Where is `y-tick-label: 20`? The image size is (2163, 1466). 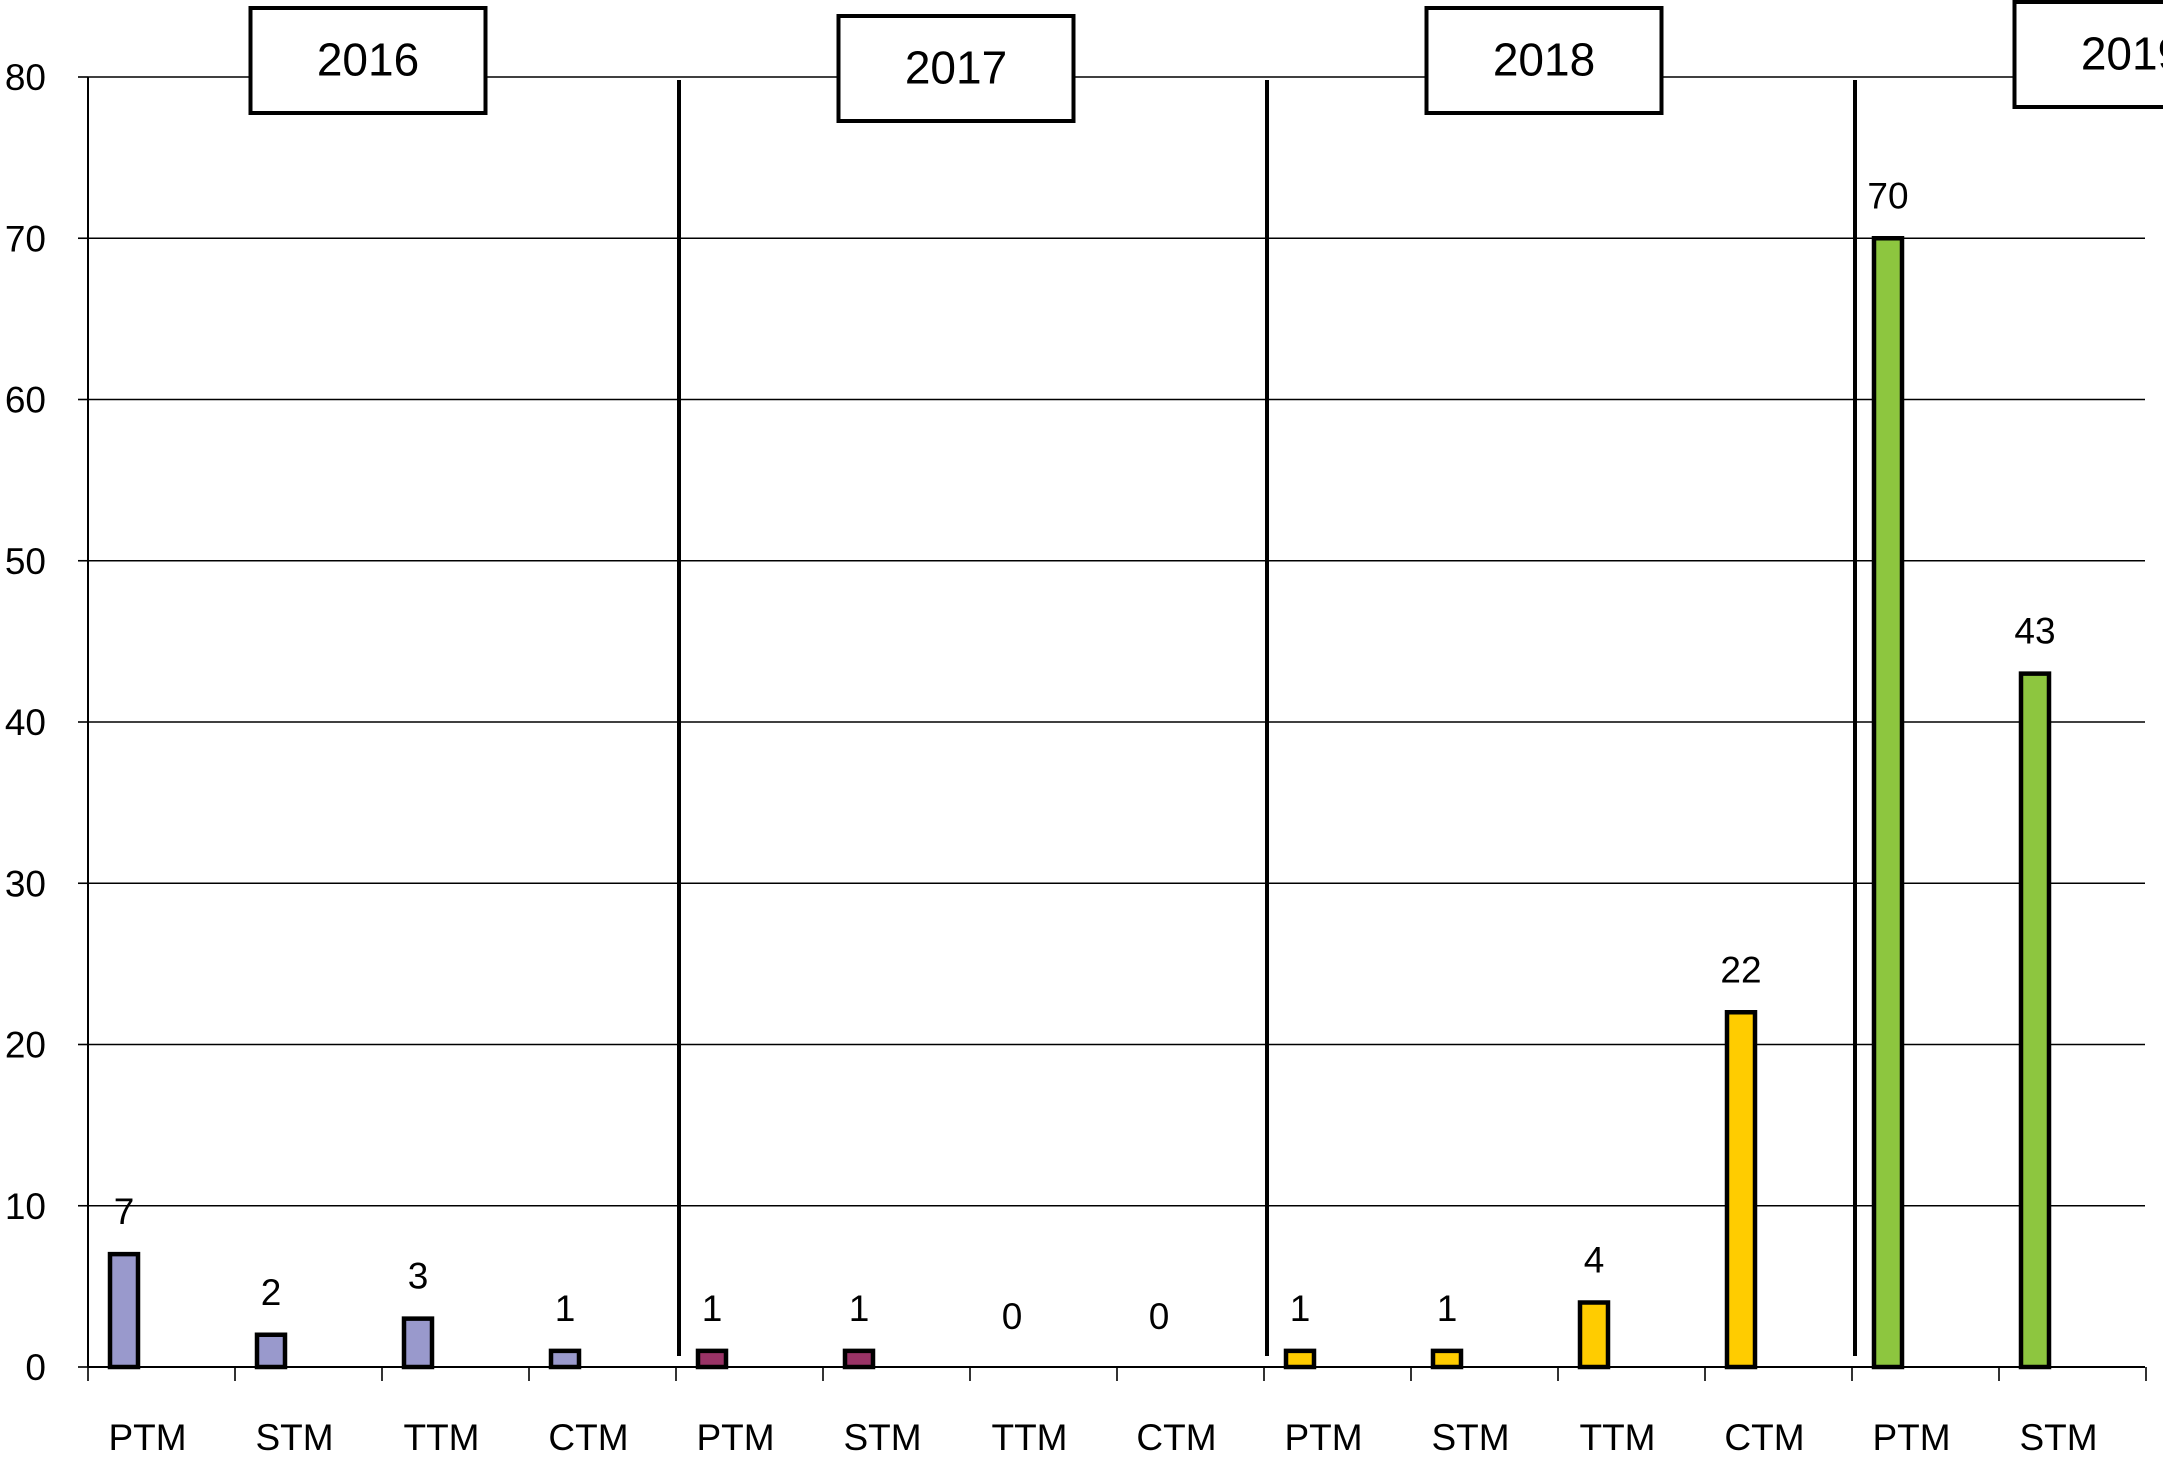
y-tick-label: 20 is located at coordinates (25, 1045).